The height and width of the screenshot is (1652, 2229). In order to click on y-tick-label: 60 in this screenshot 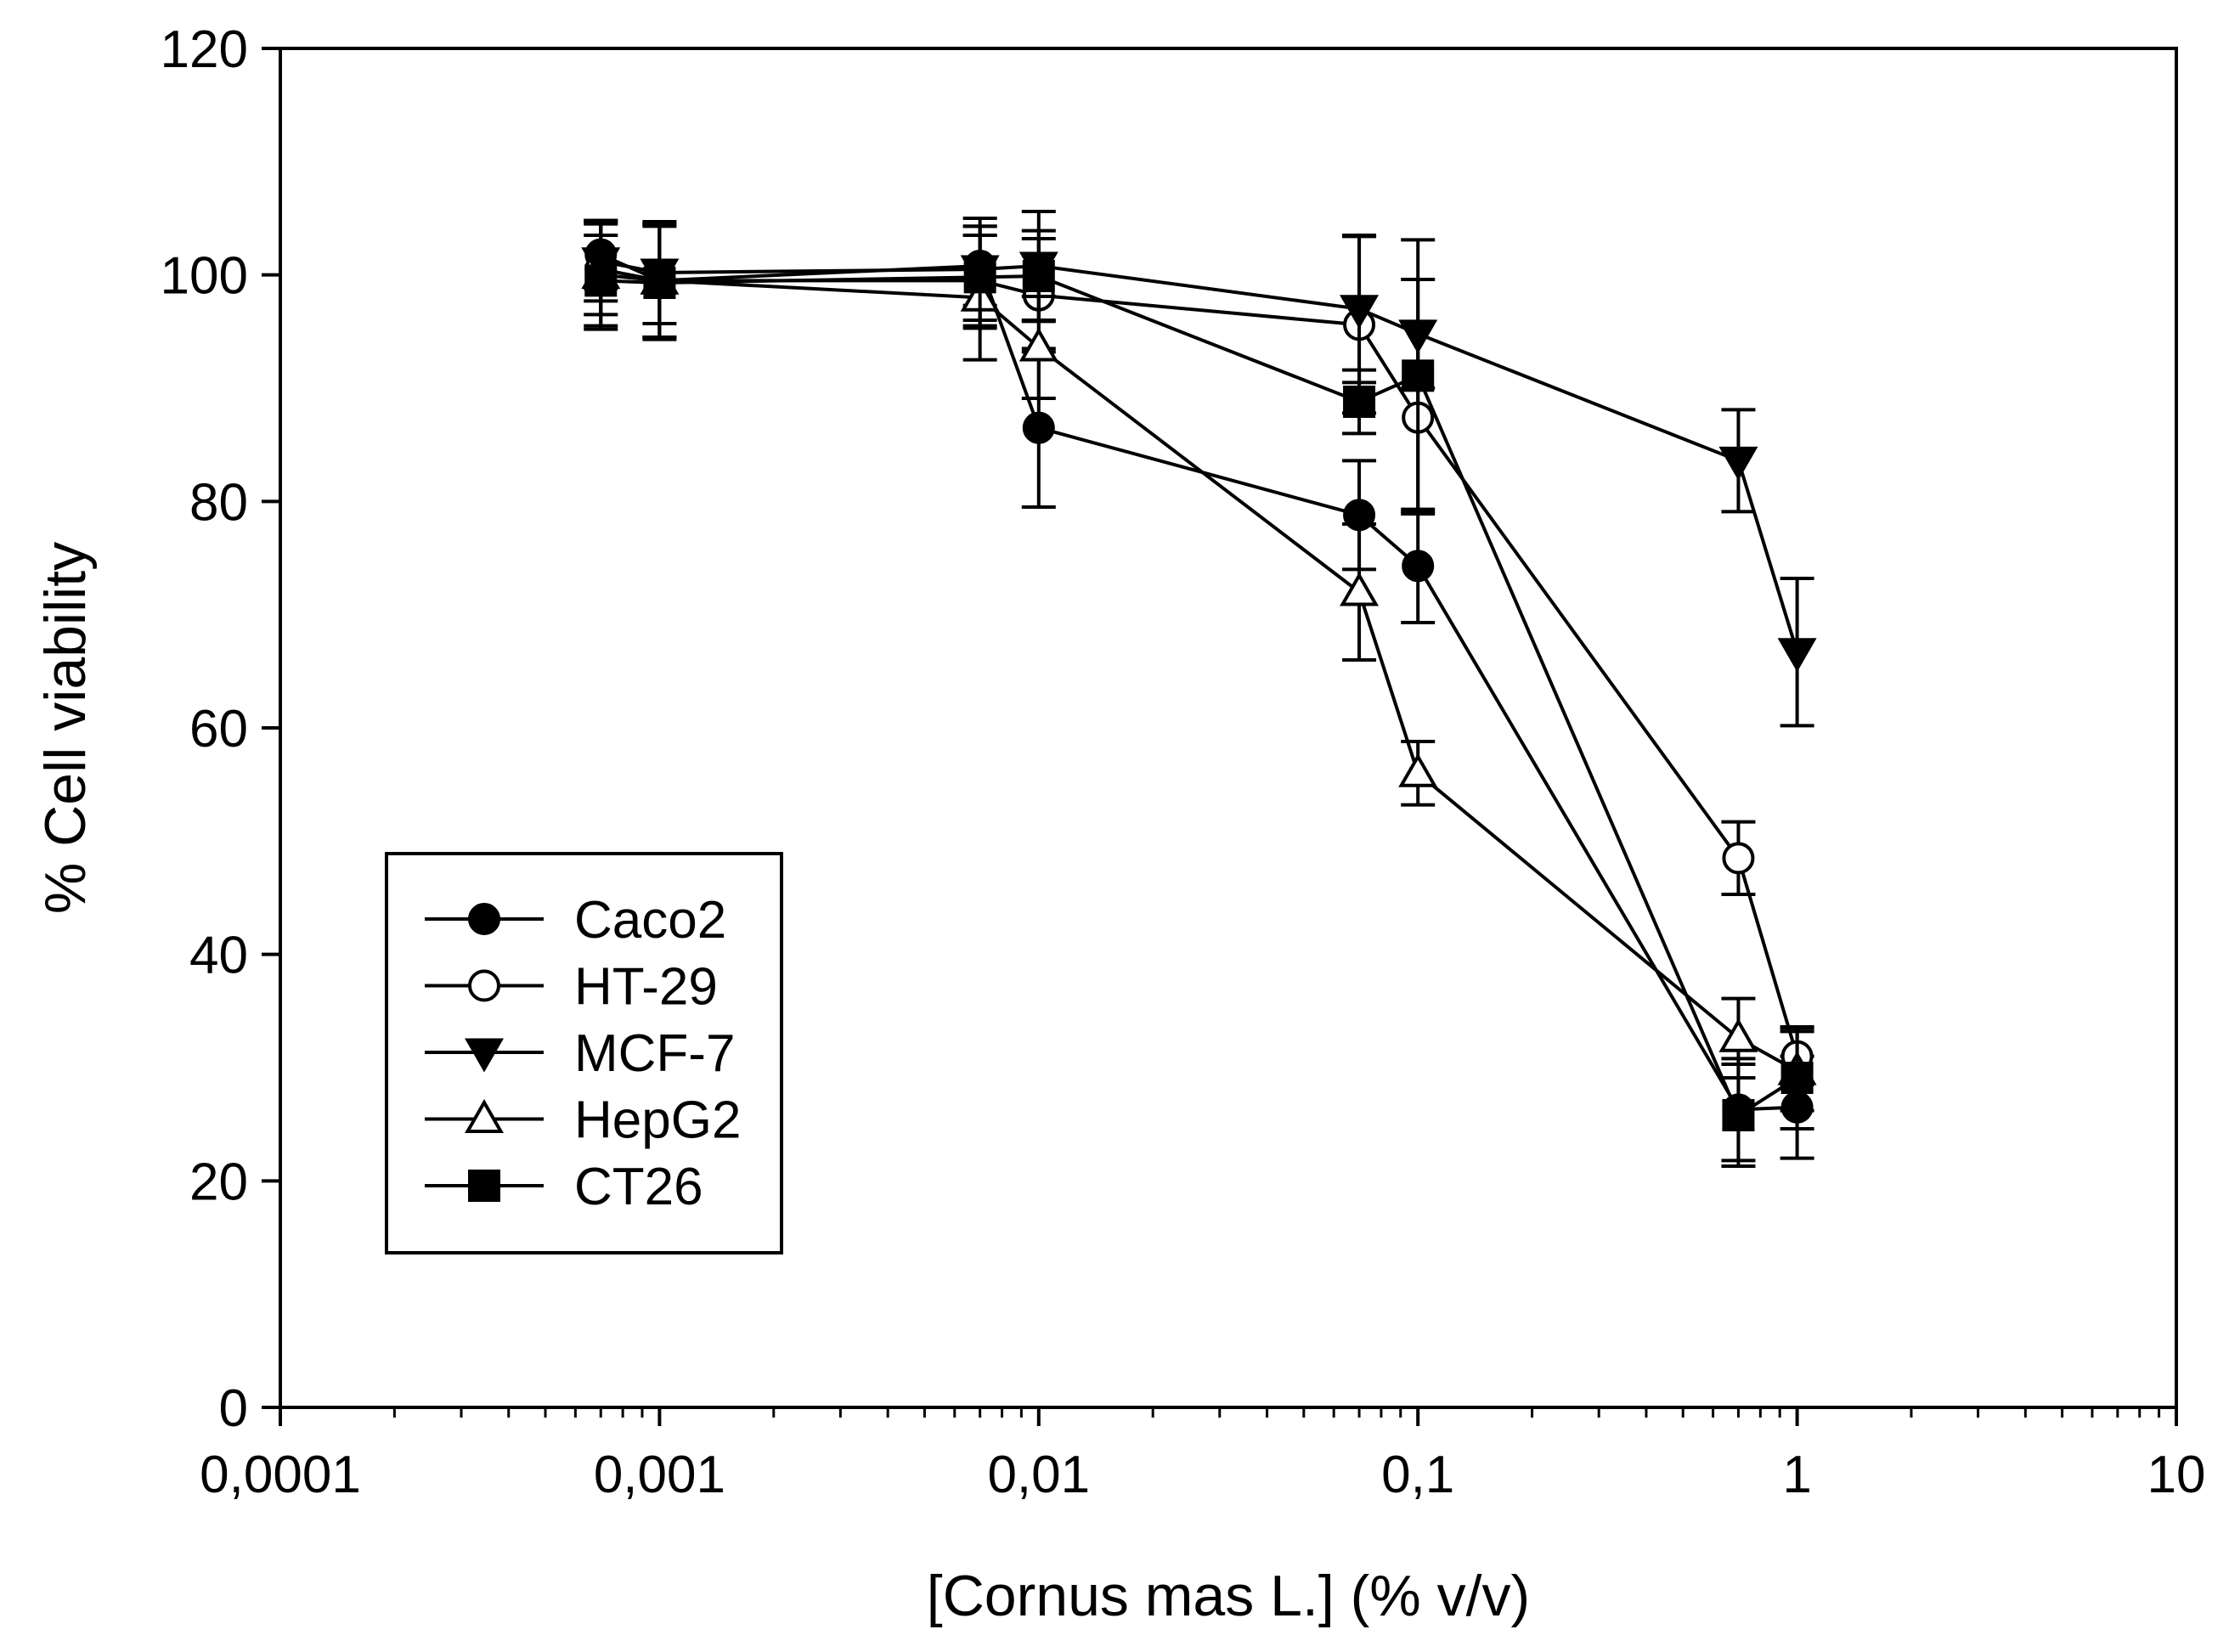, I will do `click(218, 729)`.